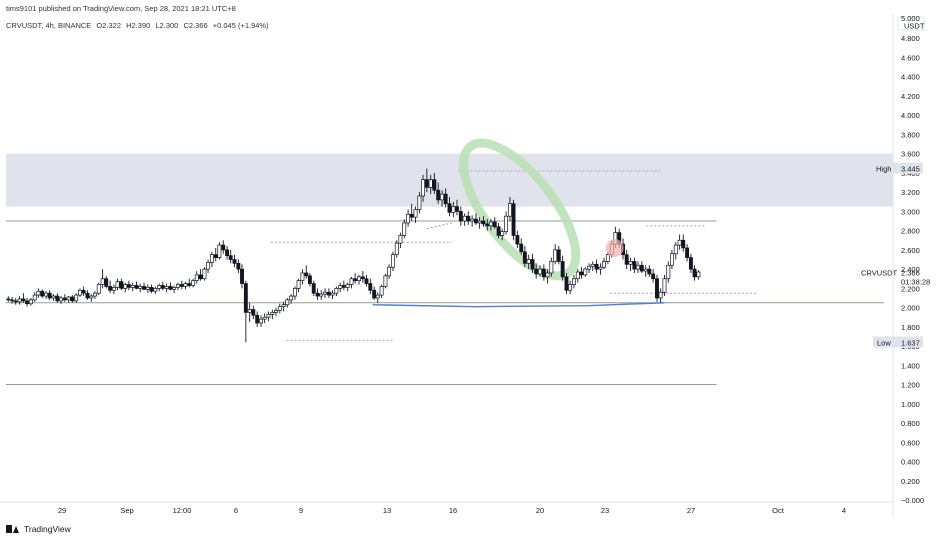 The height and width of the screenshot is (540, 940). What do you see at coordinates (898, 342) in the screenshot?
I see `low-marker: Low 1.637` at bounding box center [898, 342].